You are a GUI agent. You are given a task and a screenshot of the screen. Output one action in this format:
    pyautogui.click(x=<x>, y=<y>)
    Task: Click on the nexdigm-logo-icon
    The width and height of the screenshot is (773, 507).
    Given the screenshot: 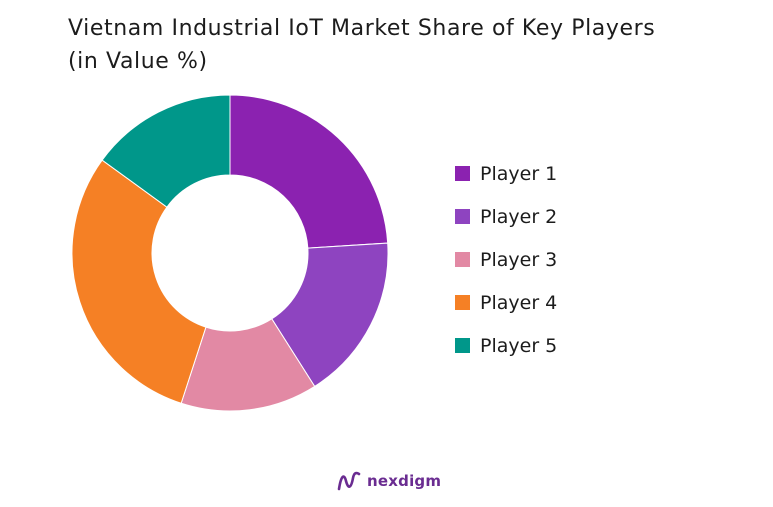 What is the action you would take?
    pyautogui.click(x=349, y=481)
    